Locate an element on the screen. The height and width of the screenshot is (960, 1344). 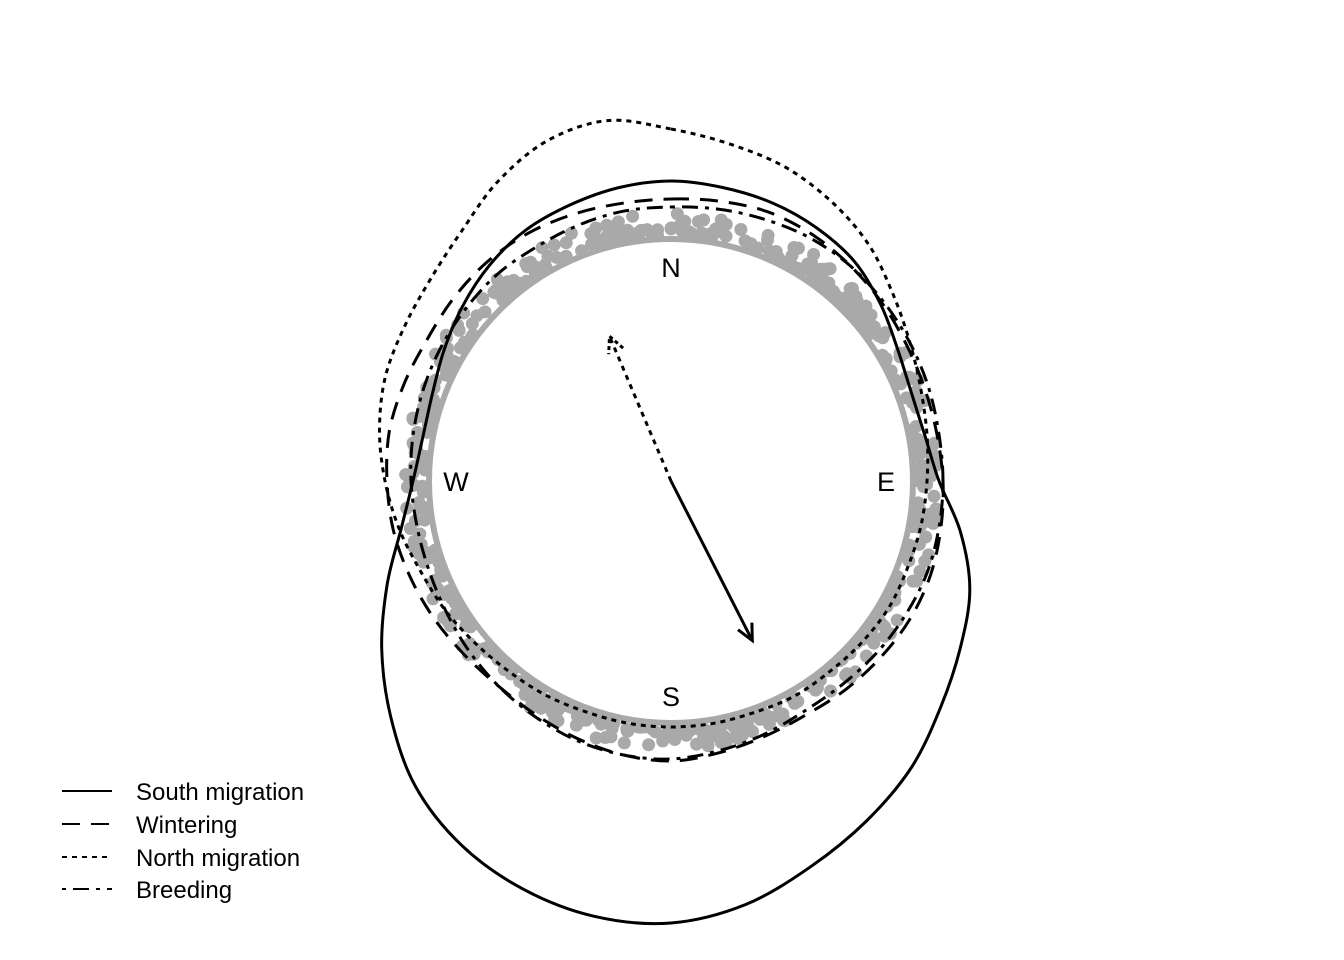
legend-label-breeding: Breeding is located at coordinates (184, 890).